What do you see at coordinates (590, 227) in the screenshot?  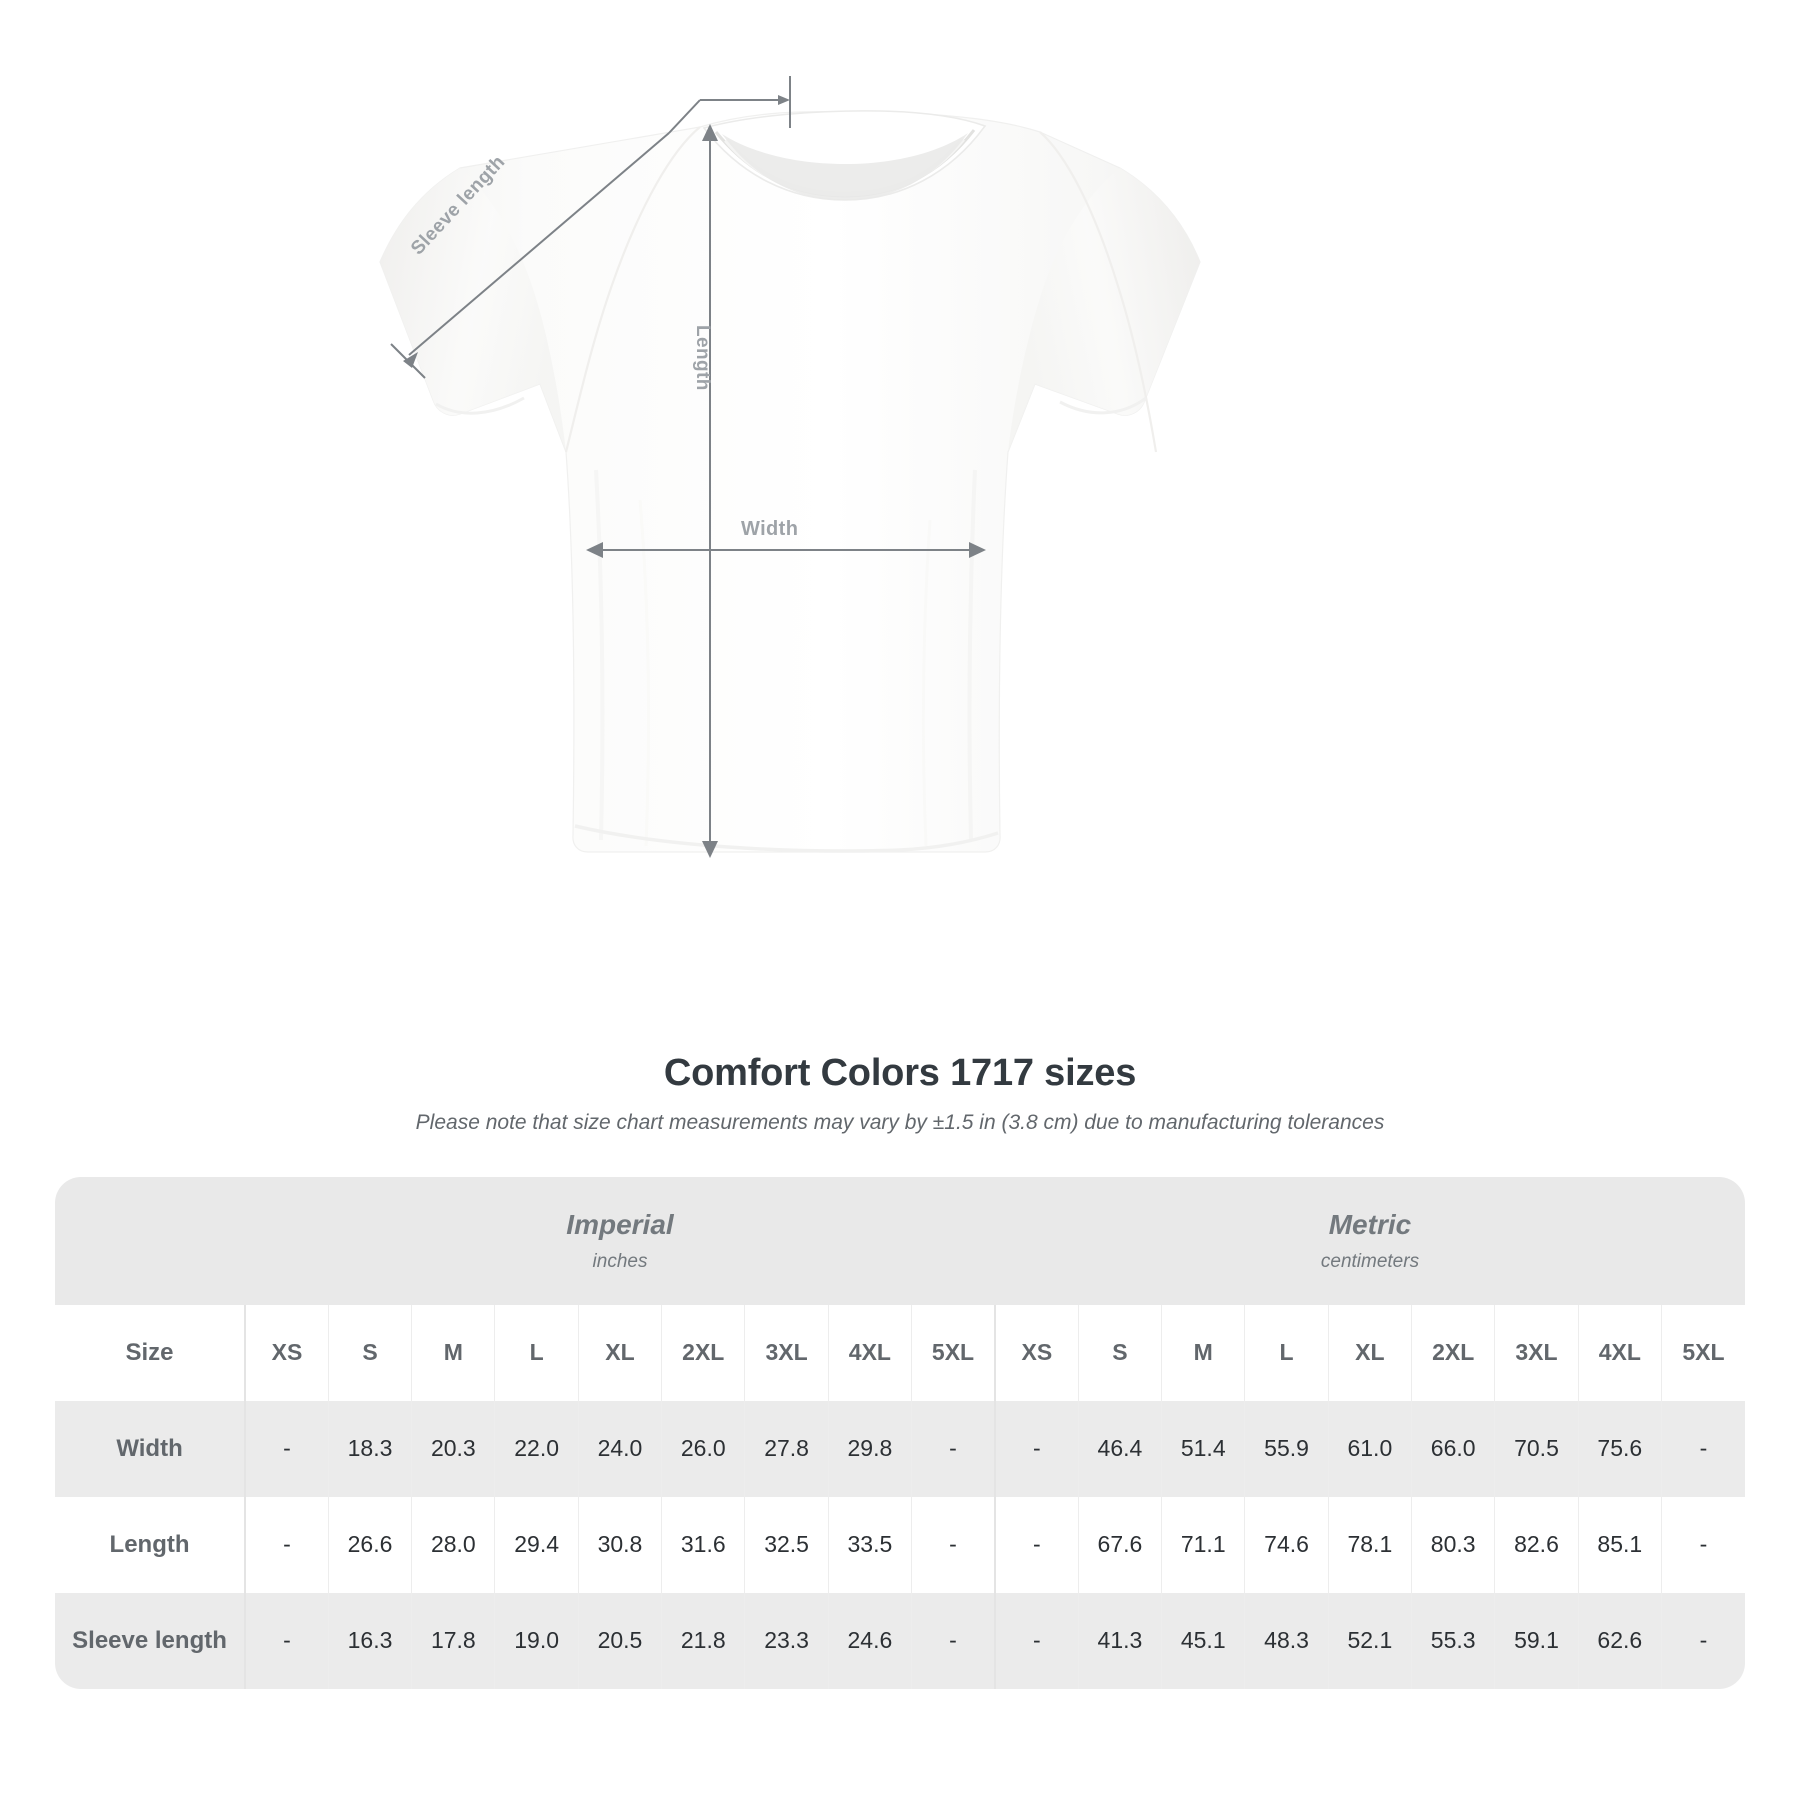 I see `sleeve-length-arrow` at bounding box center [590, 227].